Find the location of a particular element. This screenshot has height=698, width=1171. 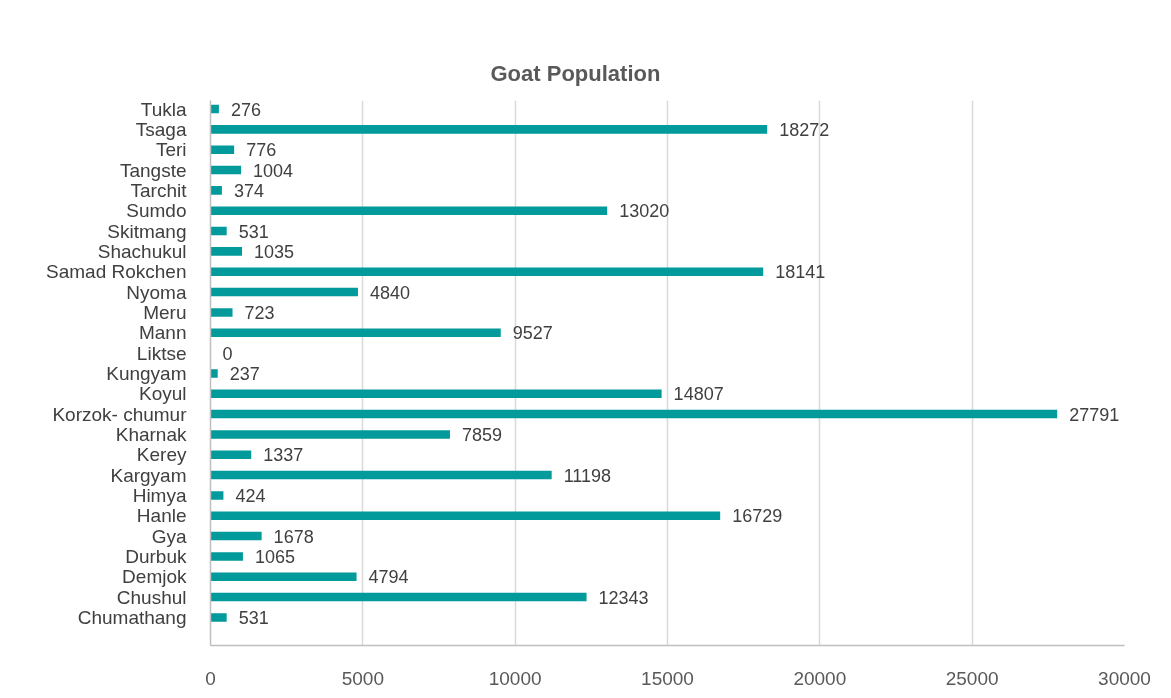

data-label: 1337 is located at coordinates (283, 455).